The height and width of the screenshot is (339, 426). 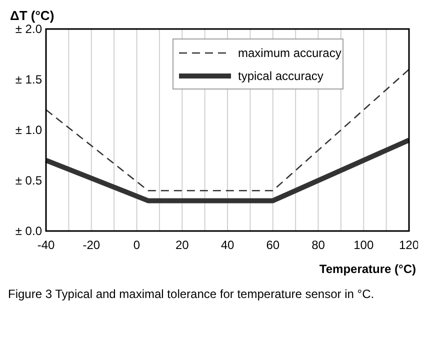 What do you see at coordinates (182, 245) in the screenshot?
I see `x-tick-label: 20` at bounding box center [182, 245].